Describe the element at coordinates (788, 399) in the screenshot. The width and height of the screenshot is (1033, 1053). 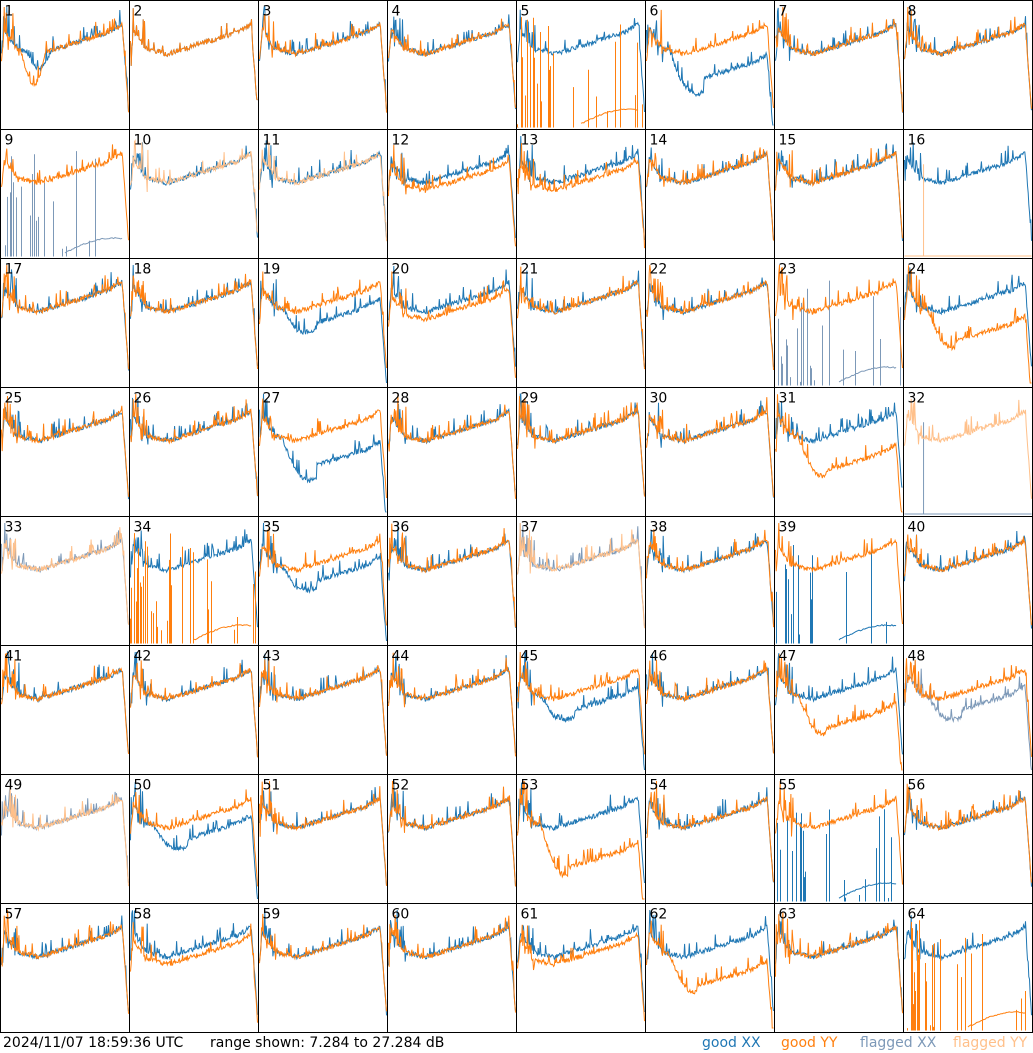
I see `panel-label-31: 31` at that location.